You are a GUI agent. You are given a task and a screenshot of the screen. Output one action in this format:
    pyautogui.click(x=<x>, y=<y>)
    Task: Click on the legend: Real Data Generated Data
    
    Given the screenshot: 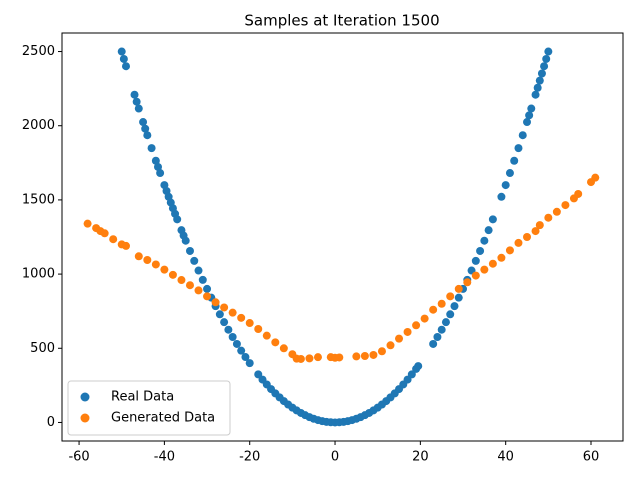 What is the action you would take?
    pyautogui.click(x=149, y=408)
    